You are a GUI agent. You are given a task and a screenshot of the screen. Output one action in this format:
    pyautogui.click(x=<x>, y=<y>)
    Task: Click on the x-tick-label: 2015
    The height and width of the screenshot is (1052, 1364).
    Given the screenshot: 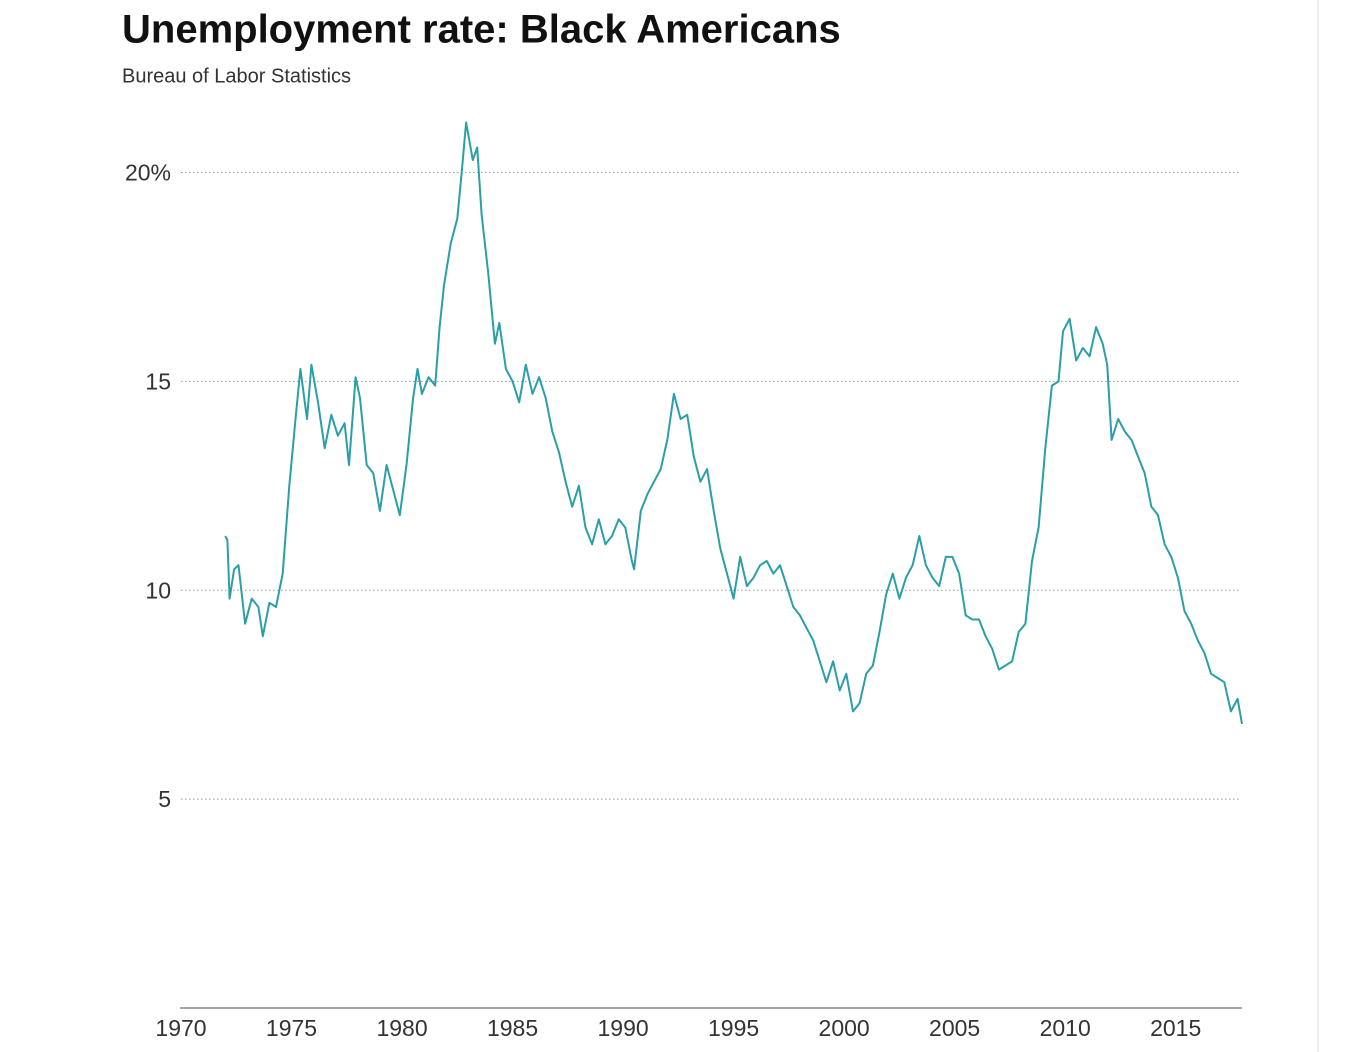 What is the action you would take?
    pyautogui.click(x=1175, y=1028)
    